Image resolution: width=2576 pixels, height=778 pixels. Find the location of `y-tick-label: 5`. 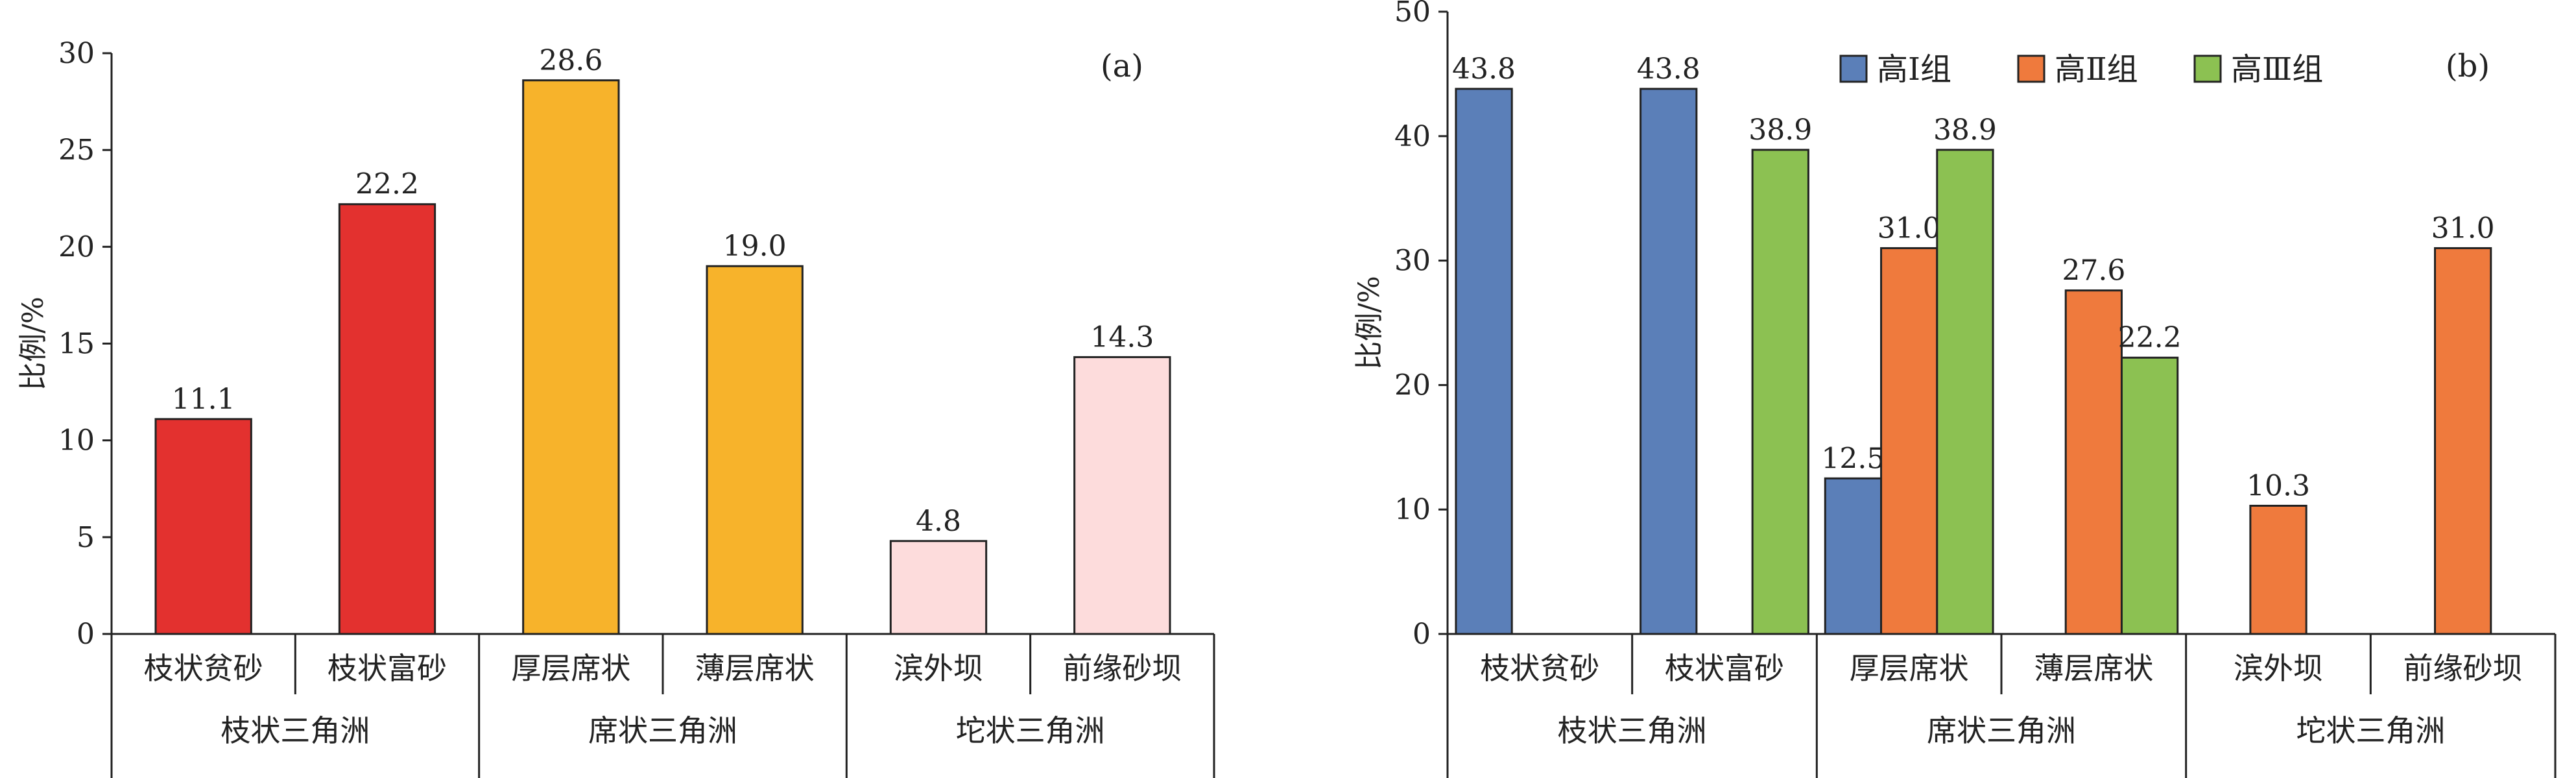

y-tick-label: 5 is located at coordinates (86, 537).